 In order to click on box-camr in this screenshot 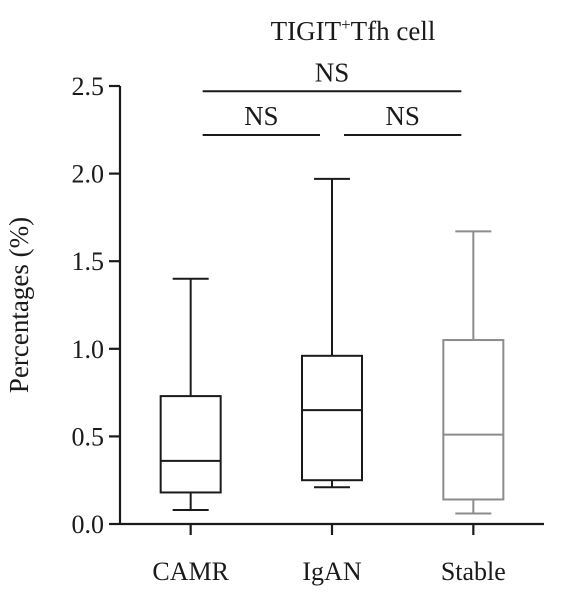, I will do `click(190, 394)`.